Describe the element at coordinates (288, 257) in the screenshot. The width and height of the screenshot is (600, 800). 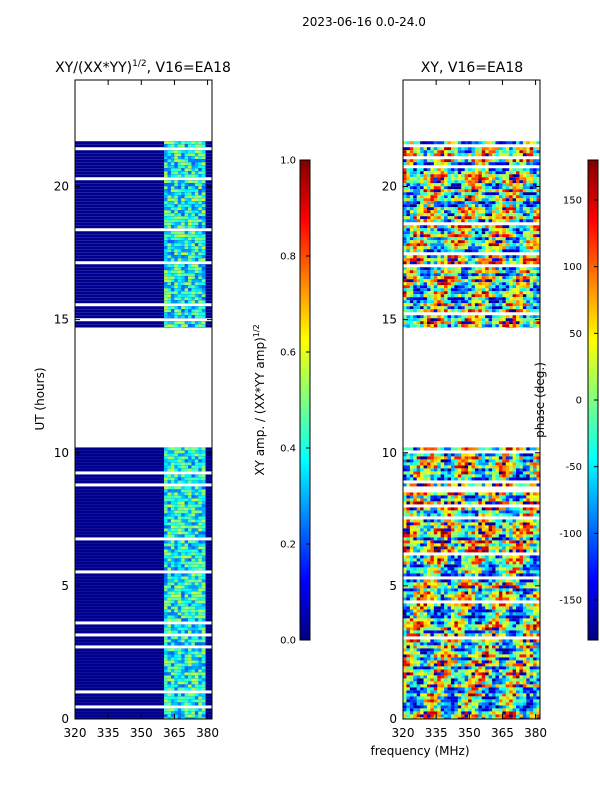
I see `colorbar1-tick-label: 0.8` at that location.